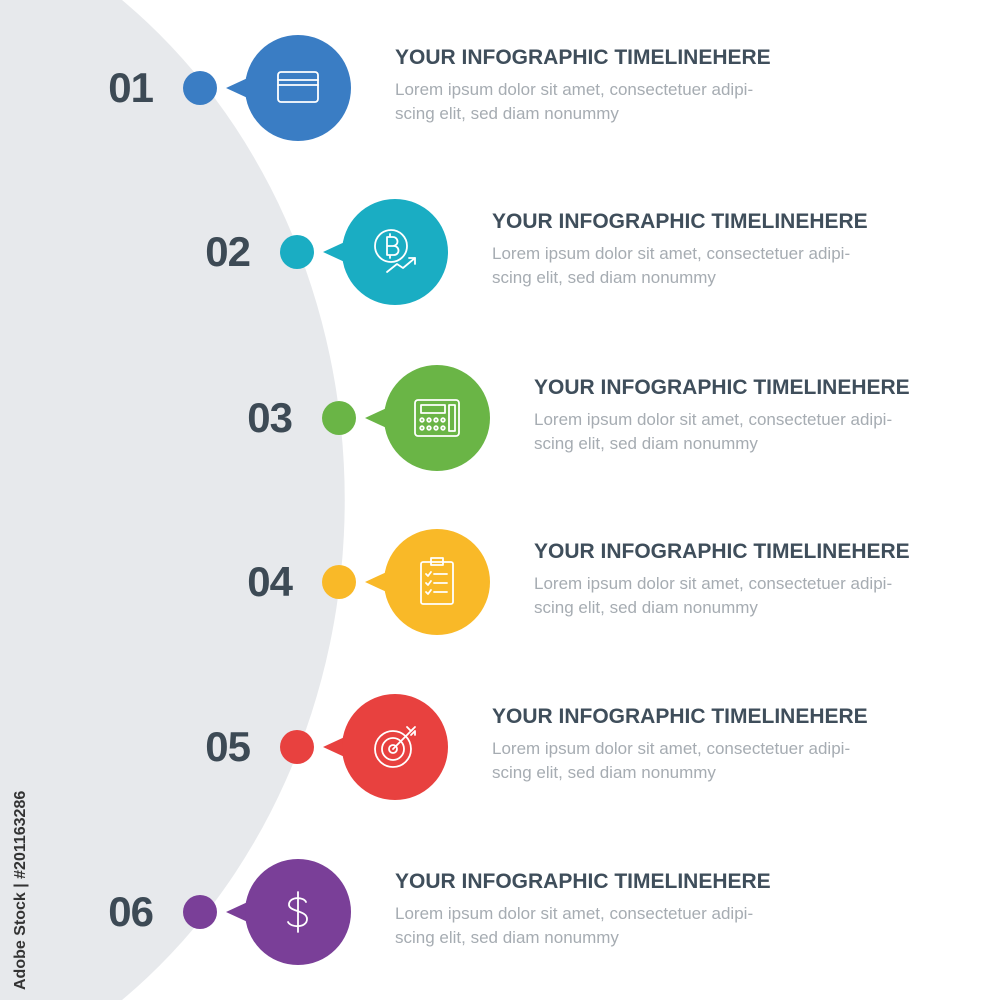 The height and width of the screenshot is (1000, 1000). I want to click on step-number: 04, so click(270, 581).